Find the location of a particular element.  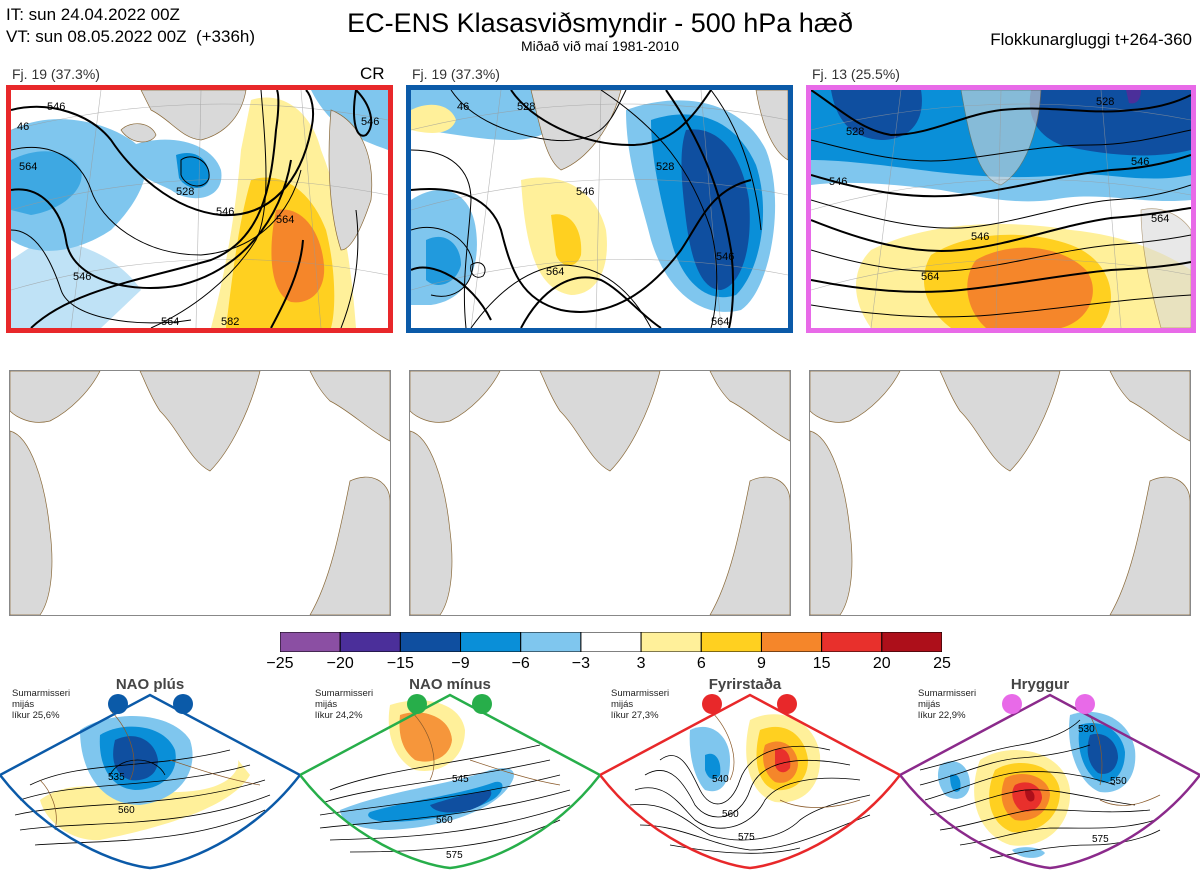

regime-title-blocking: Fyrirstaða is located at coordinates (745, 684).